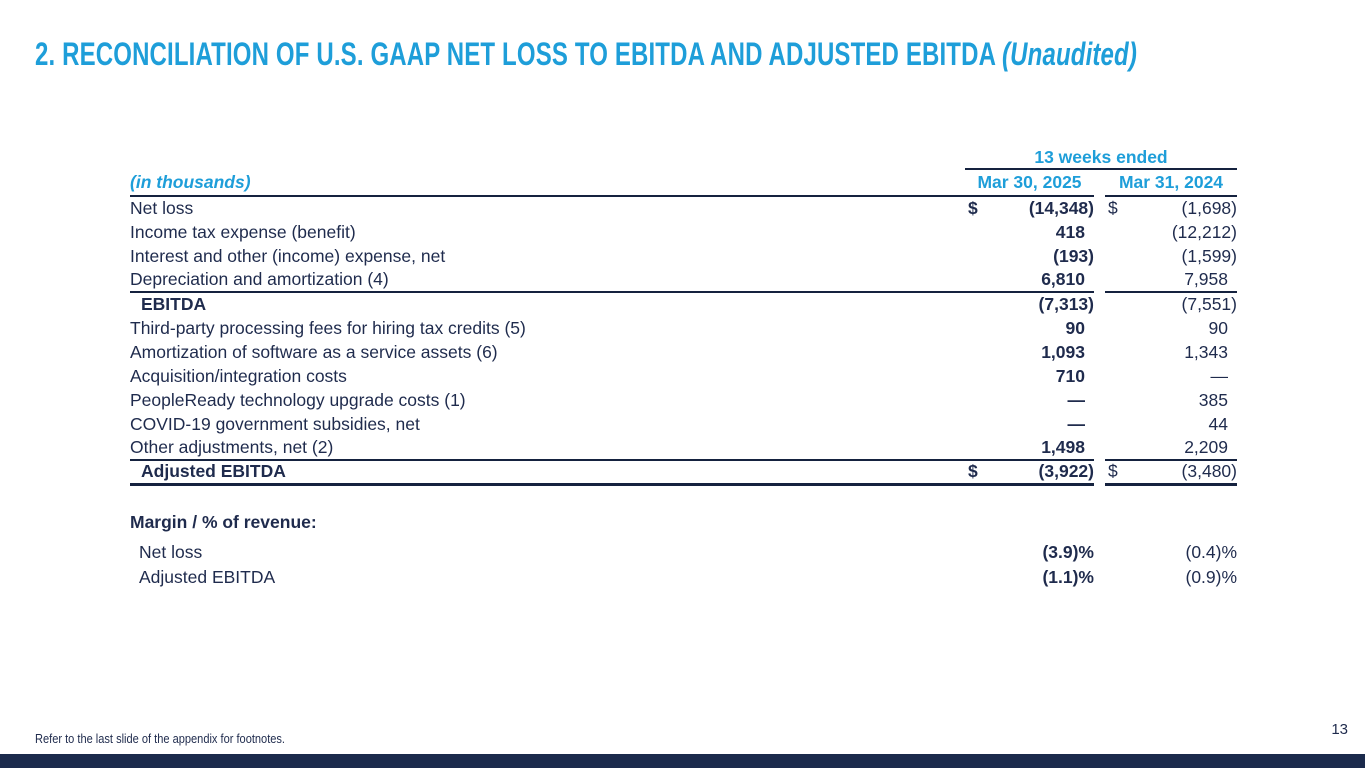  I want to click on column-header-row: (in thousands) Mar 30, 2025 Mar 31, 2024, so click(683, 183).